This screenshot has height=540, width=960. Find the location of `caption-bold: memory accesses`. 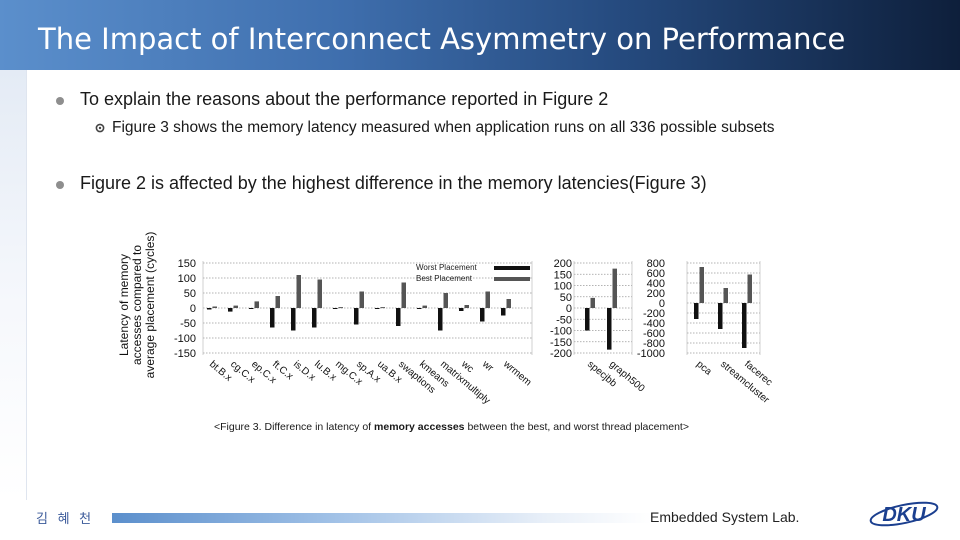

caption-bold: memory accesses is located at coordinates (419, 427).